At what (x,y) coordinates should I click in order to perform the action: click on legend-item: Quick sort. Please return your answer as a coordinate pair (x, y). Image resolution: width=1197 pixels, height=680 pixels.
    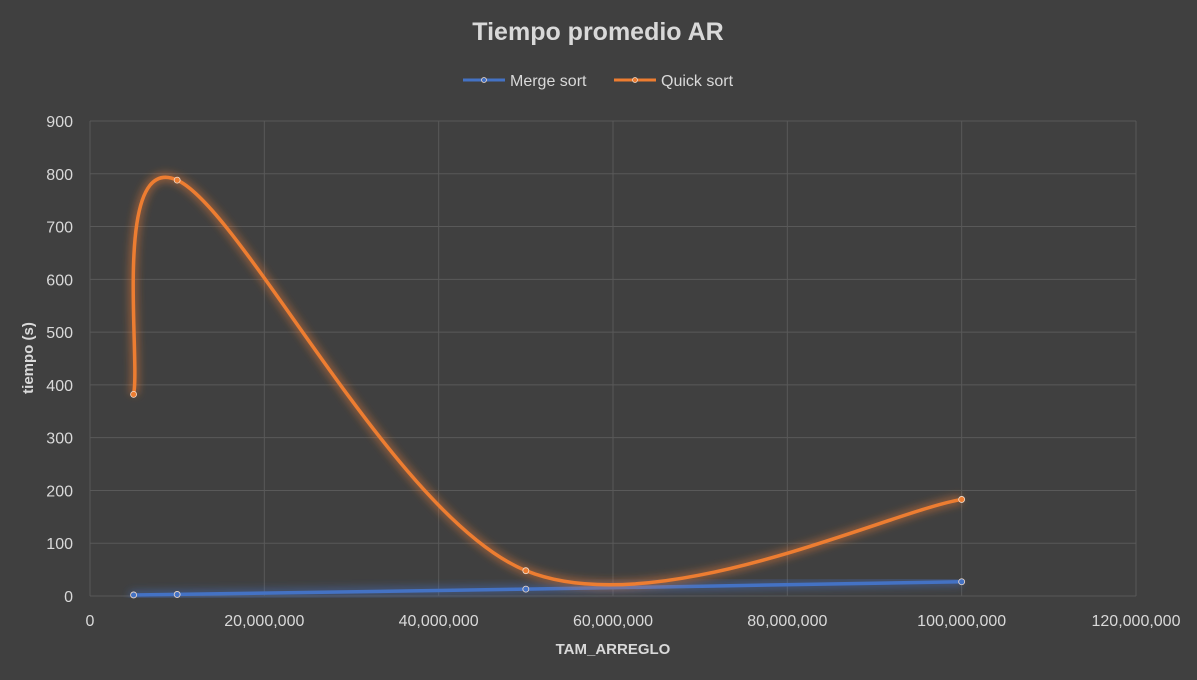
    Looking at the image, I should click on (674, 81).